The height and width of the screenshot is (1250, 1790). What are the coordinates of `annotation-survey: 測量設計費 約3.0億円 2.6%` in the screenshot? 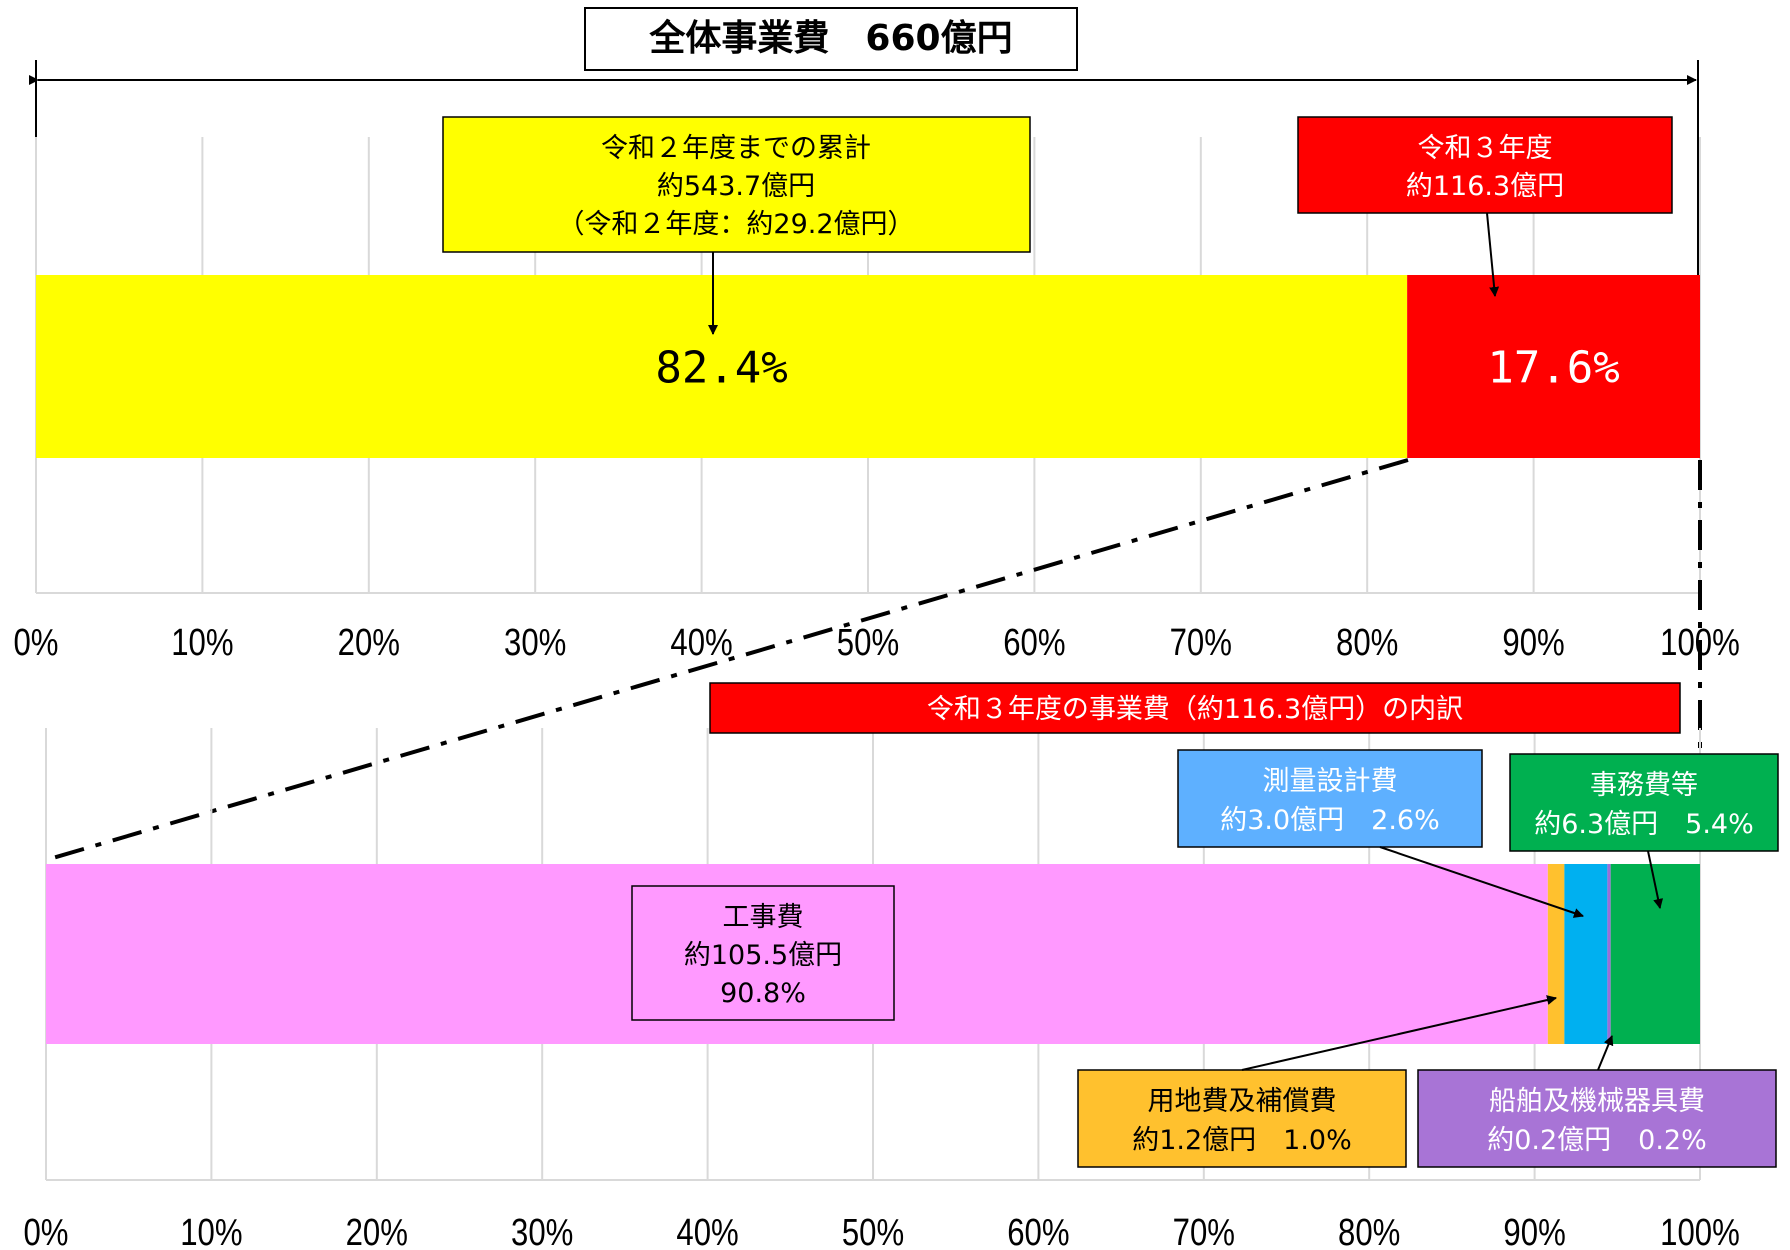 It's located at (1380, 833).